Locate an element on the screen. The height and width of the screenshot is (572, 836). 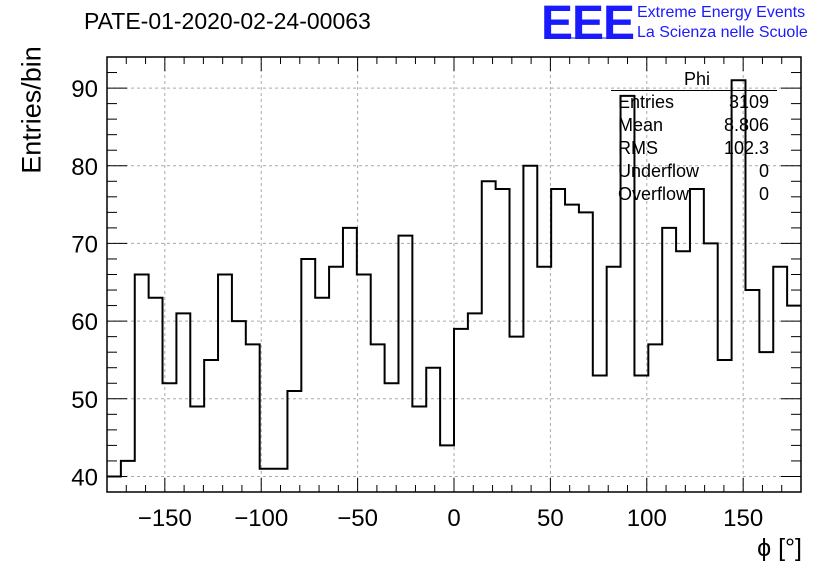
logo-line-1: Extreme Energy Events is located at coordinates (721, 12).